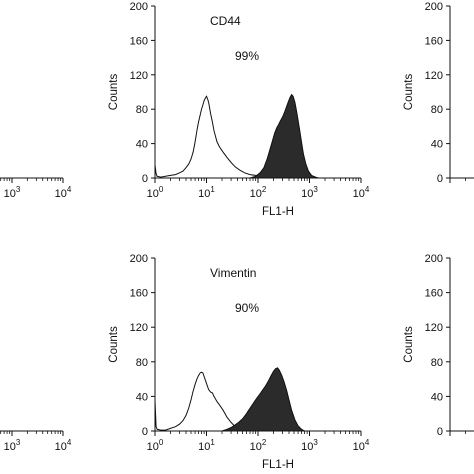  Describe the element at coordinates (438, 345) in the screenshot. I see `panel-right-bottom: 0 40 80 120 160 200 Counts` at that location.